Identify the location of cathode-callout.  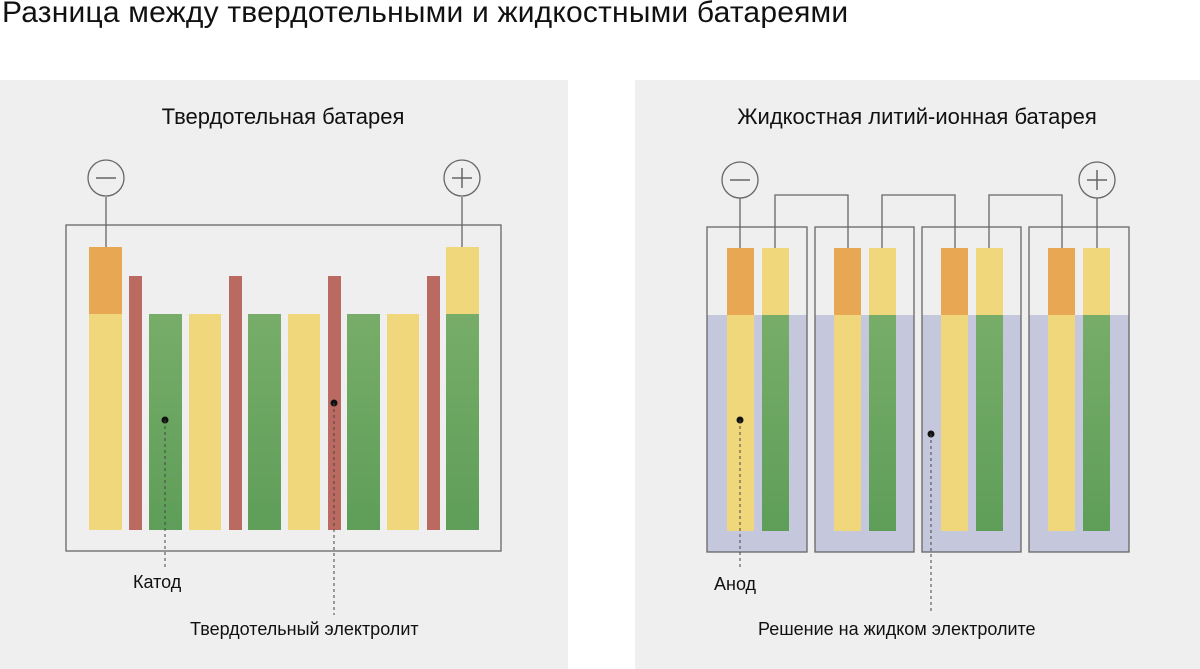
(165, 493).